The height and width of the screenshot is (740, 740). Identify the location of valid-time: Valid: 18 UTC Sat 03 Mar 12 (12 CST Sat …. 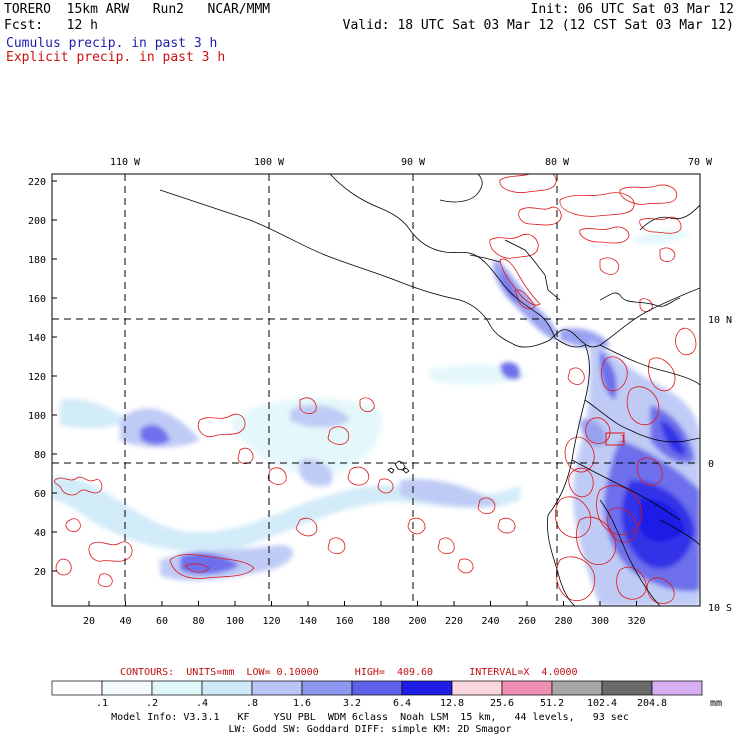
(538, 25).